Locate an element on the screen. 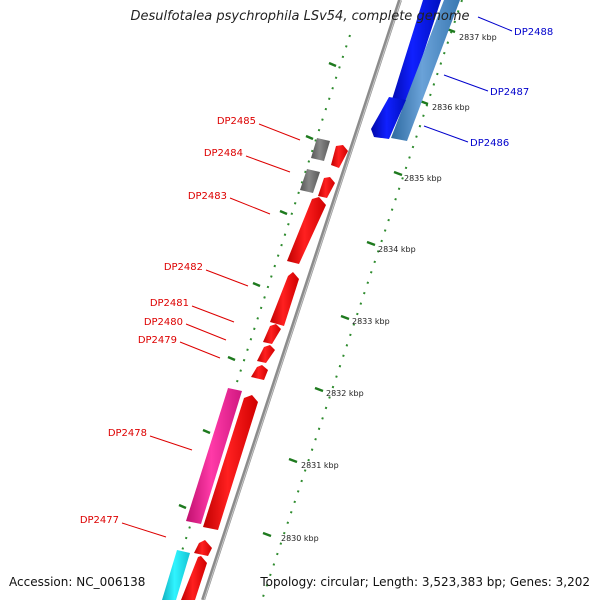 The height and width of the screenshot is (600, 600). gene-dp2478-magenta is located at coordinates (214, 456).